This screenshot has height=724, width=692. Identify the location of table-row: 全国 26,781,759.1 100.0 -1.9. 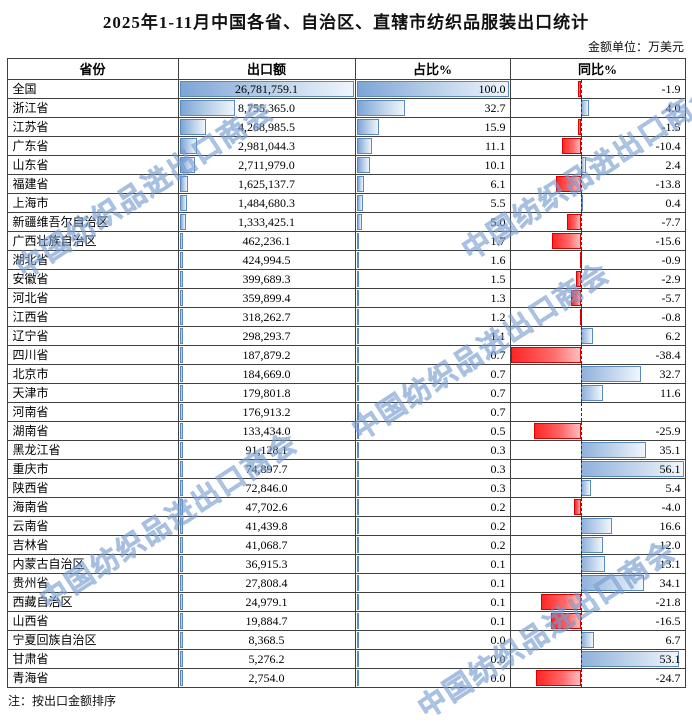
(346, 89).